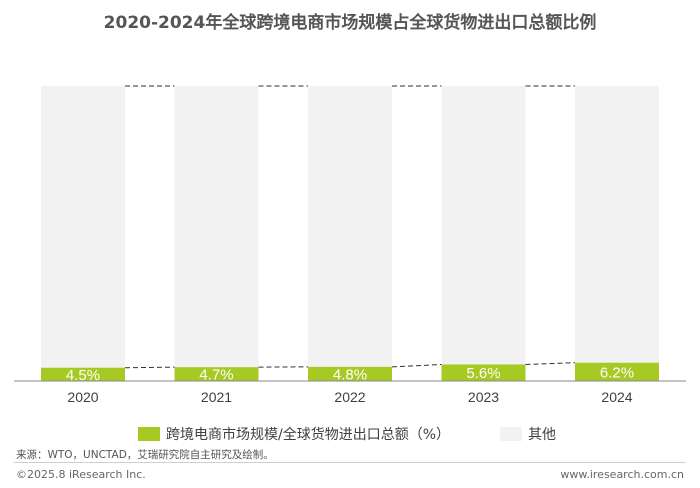 The width and height of the screenshot is (700, 488). Describe the element at coordinates (216, 227) in the screenshot. I see `bar-other-2021` at that location.